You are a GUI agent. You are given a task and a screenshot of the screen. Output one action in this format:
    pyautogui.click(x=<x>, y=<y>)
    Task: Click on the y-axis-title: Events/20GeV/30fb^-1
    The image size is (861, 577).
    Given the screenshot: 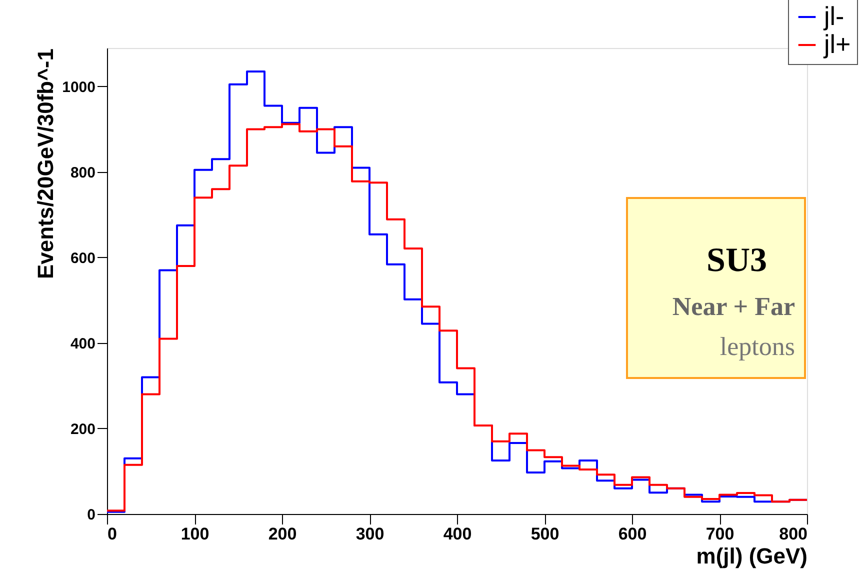 What is the action you would take?
    pyautogui.click(x=45, y=164)
    